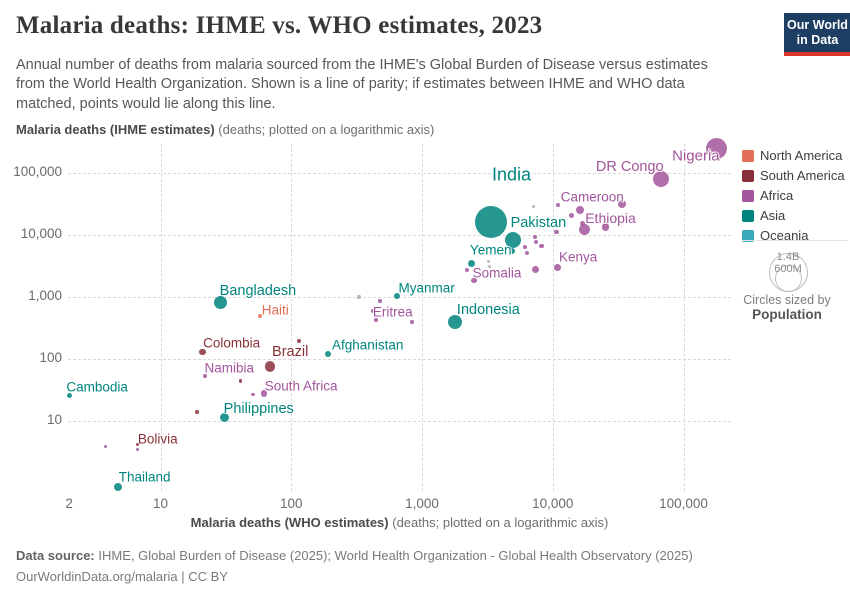 This screenshot has width=850, height=600. I want to click on data-point-south-africa, so click(264, 393).